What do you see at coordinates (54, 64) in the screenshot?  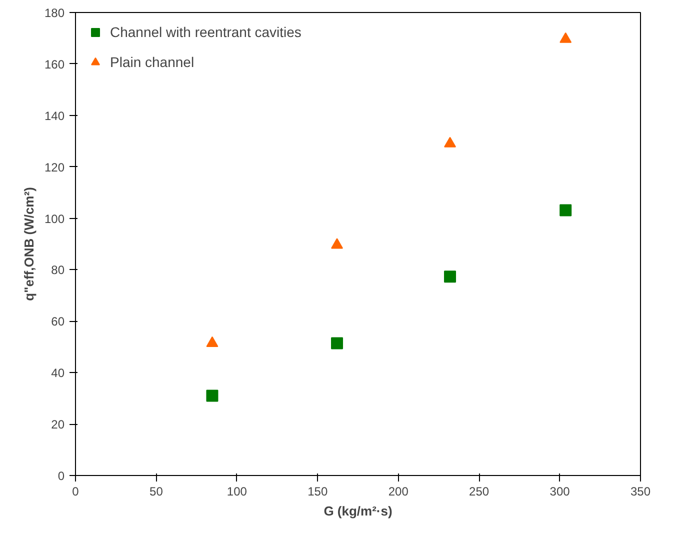 I see `y-tick-label: 160` at bounding box center [54, 64].